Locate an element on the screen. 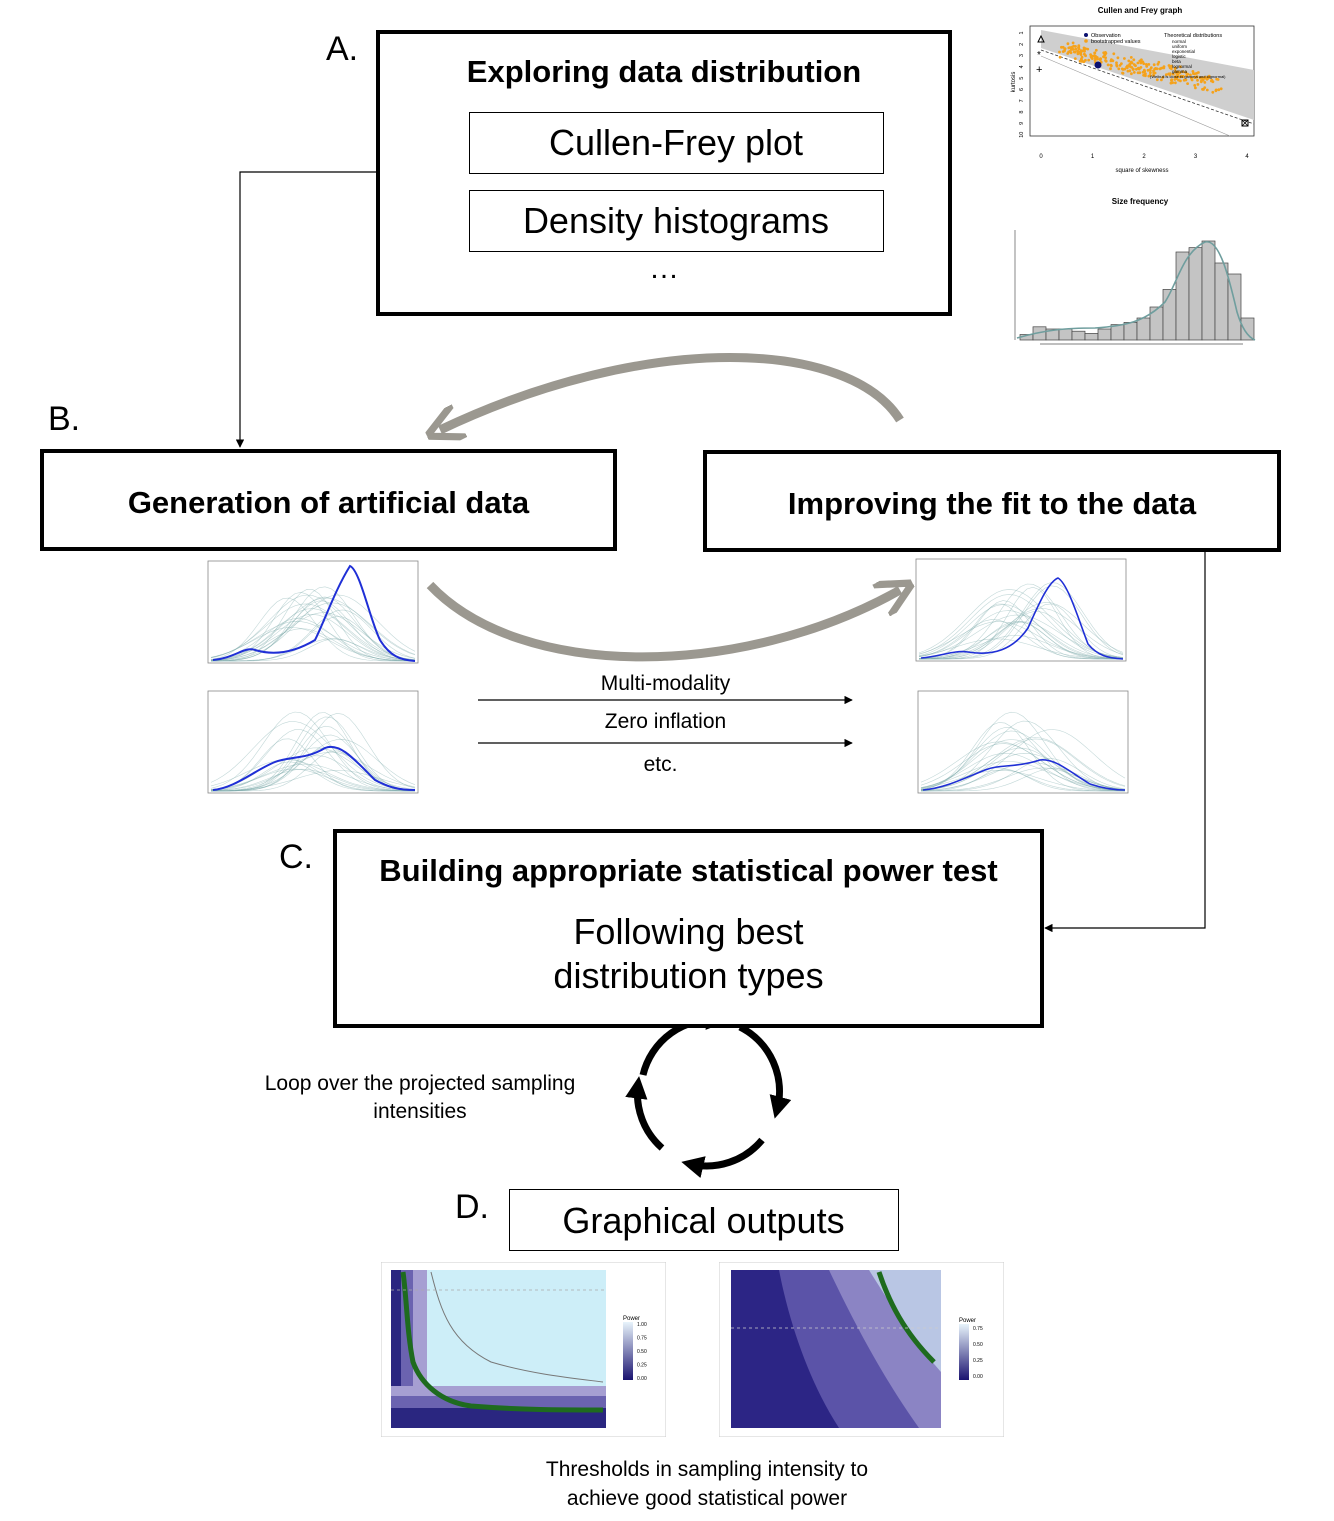  legend-item: gamma is located at coordinates (1180, 71).